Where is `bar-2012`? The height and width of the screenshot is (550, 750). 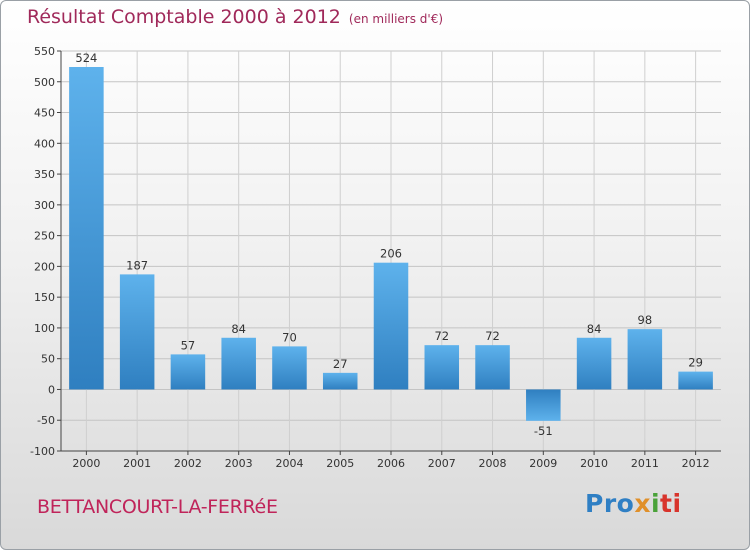 bar-2012 is located at coordinates (695, 380).